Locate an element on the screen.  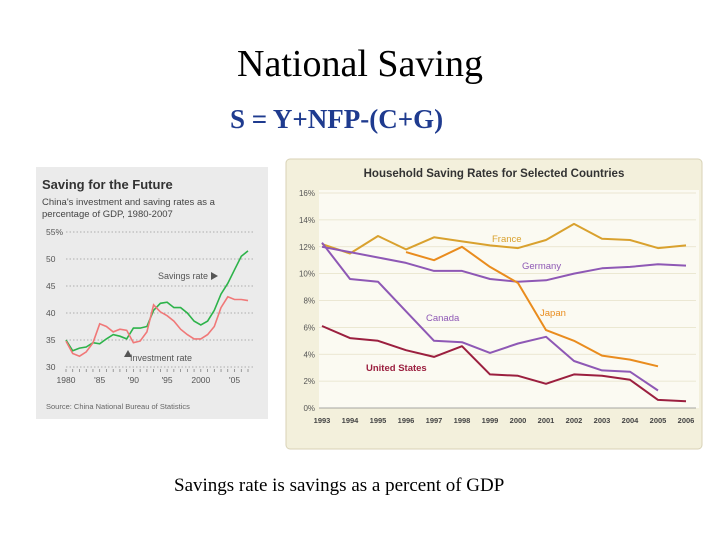
chart2-x-tick: 2006 is located at coordinates (686, 420).